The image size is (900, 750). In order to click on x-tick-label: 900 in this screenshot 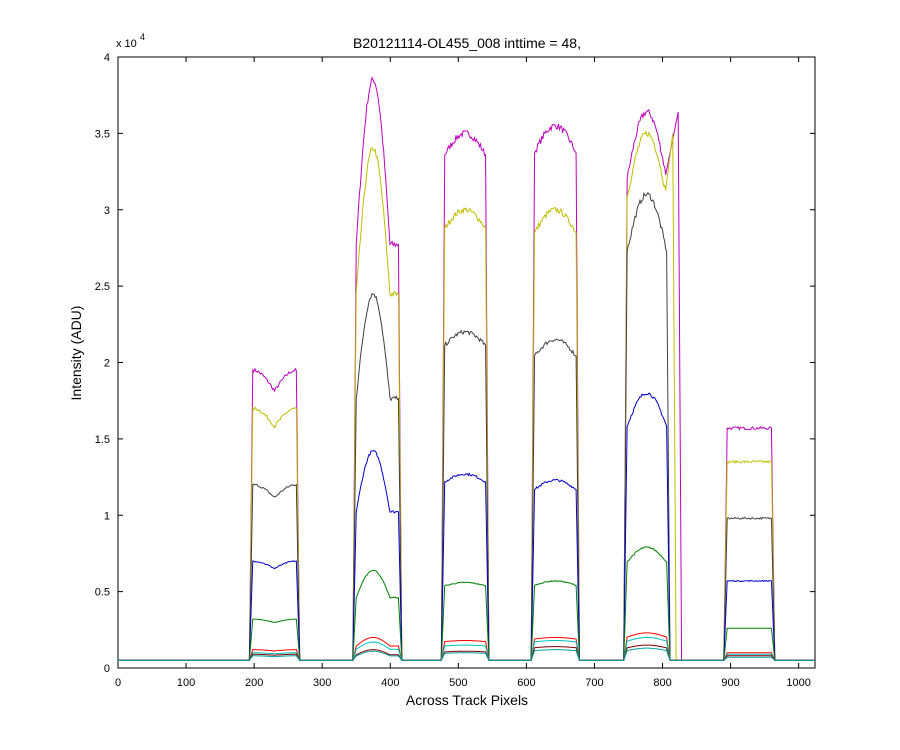, I will do `click(730, 683)`.